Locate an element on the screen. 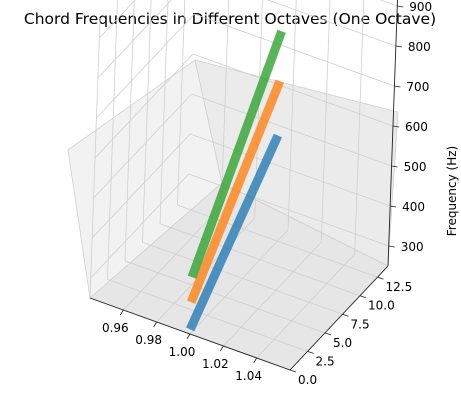 This screenshot has height=414, width=461. z-tick-label: 600 is located at coordinates (416, 127).